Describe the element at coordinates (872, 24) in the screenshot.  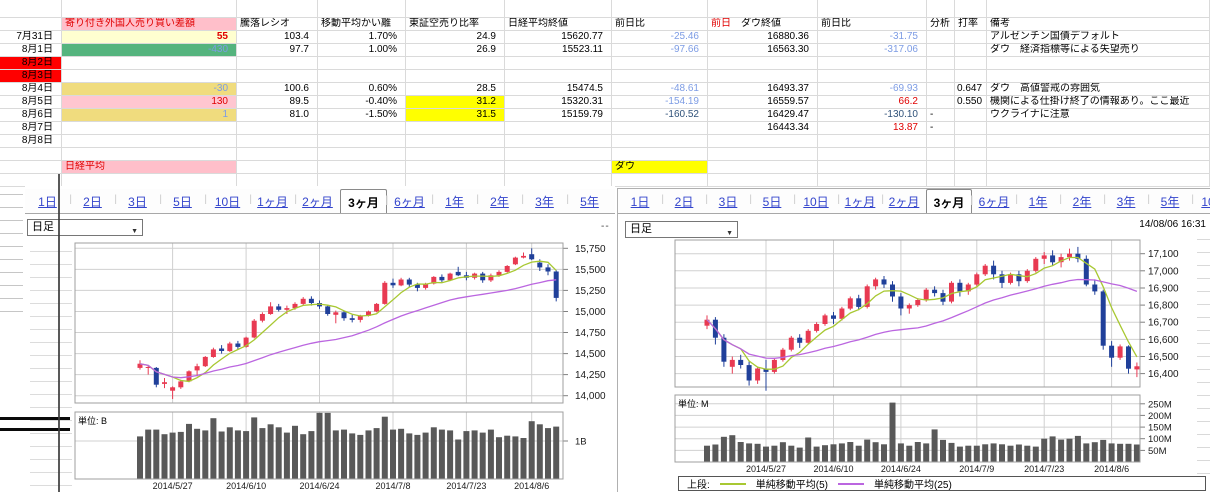
I see `header-dowchg: 前日比` at that location.